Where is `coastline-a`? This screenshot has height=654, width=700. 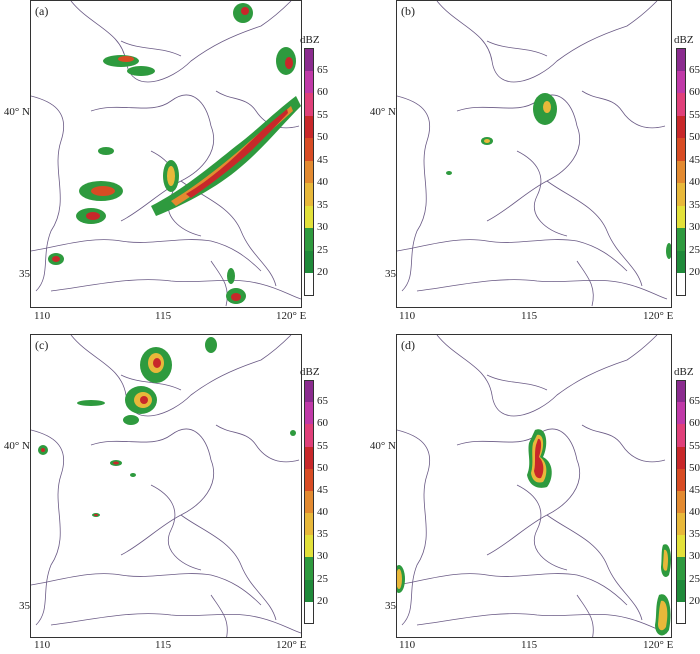 coastline-a is located at coordinates (181, 42).